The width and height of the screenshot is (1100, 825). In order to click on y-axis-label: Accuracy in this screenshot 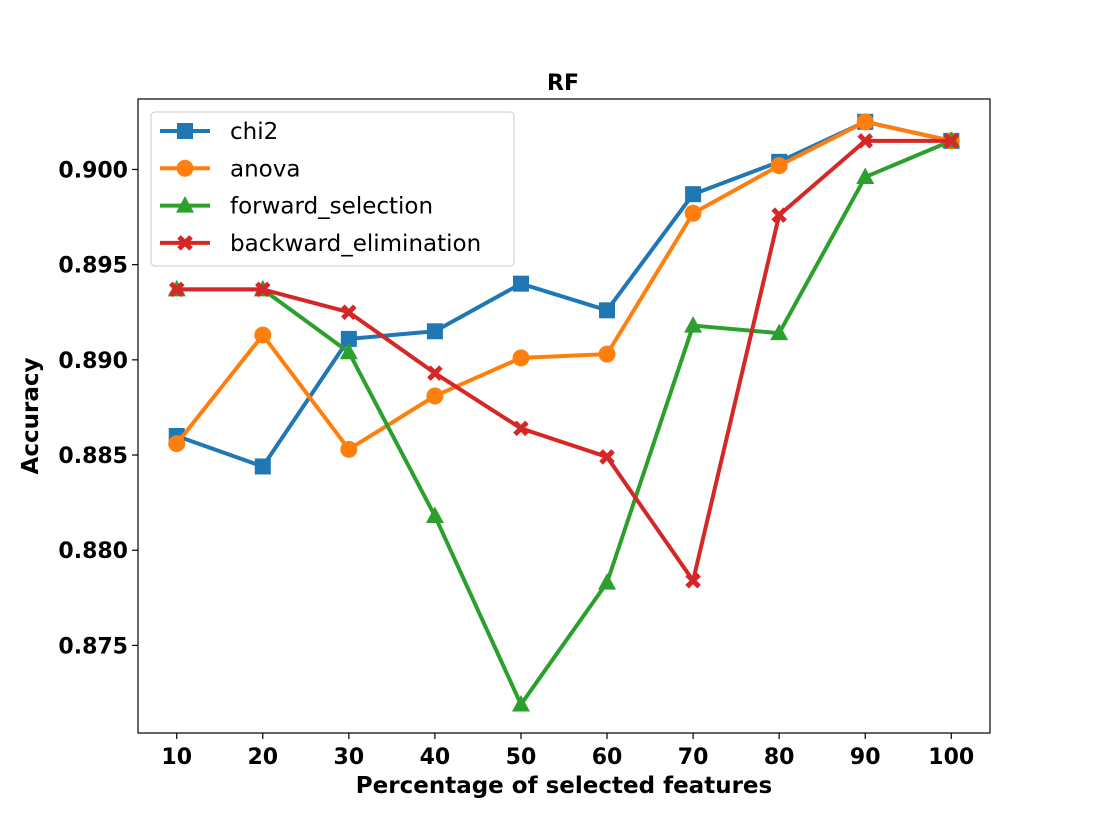, I will do `click(31, 416)`.